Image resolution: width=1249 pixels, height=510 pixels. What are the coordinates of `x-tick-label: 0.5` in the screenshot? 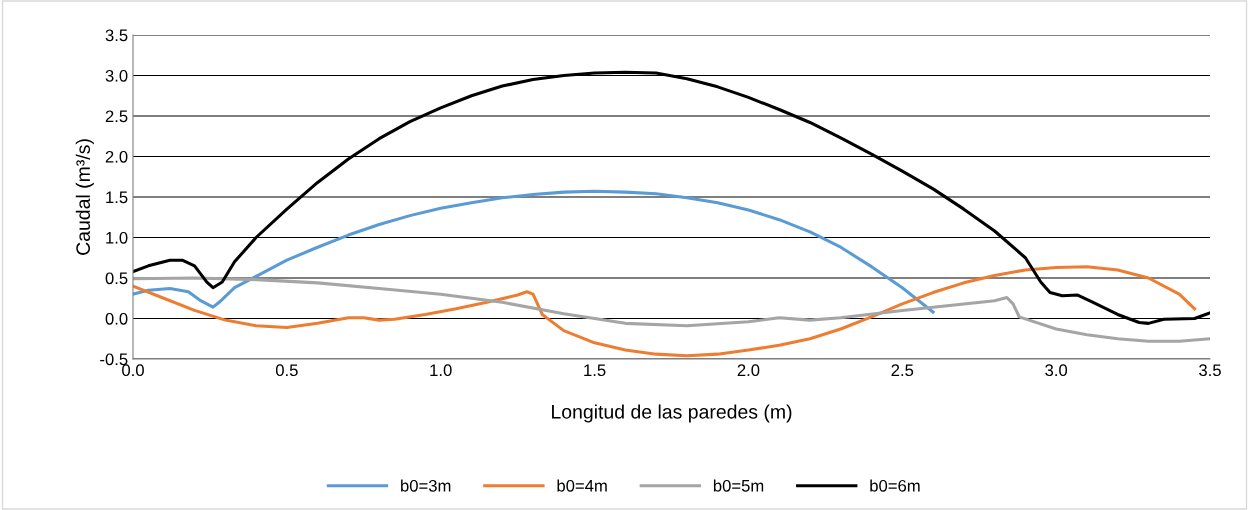 It's located at (286, 370).